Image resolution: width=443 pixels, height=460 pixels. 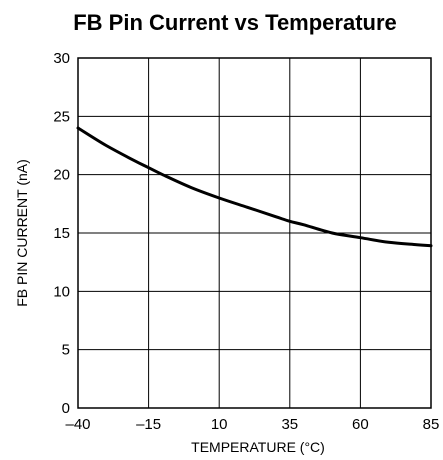 I want to click on y-axis-label: FB PIN CURRENT (nA), so click(x=22, y=233).